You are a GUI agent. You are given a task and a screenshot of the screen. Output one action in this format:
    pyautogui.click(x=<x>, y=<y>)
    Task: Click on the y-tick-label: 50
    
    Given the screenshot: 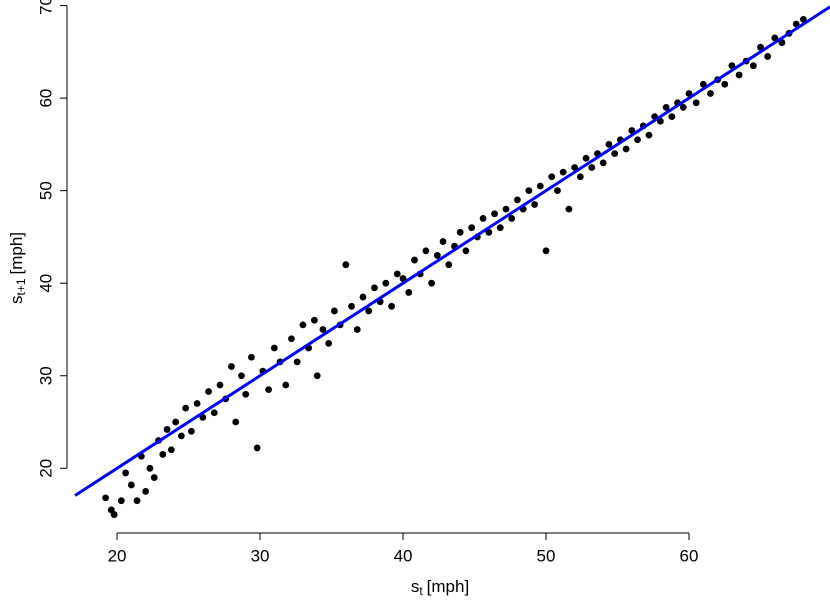 What is the action you would take?
    pyautogui.click(x=45, y=190)
    